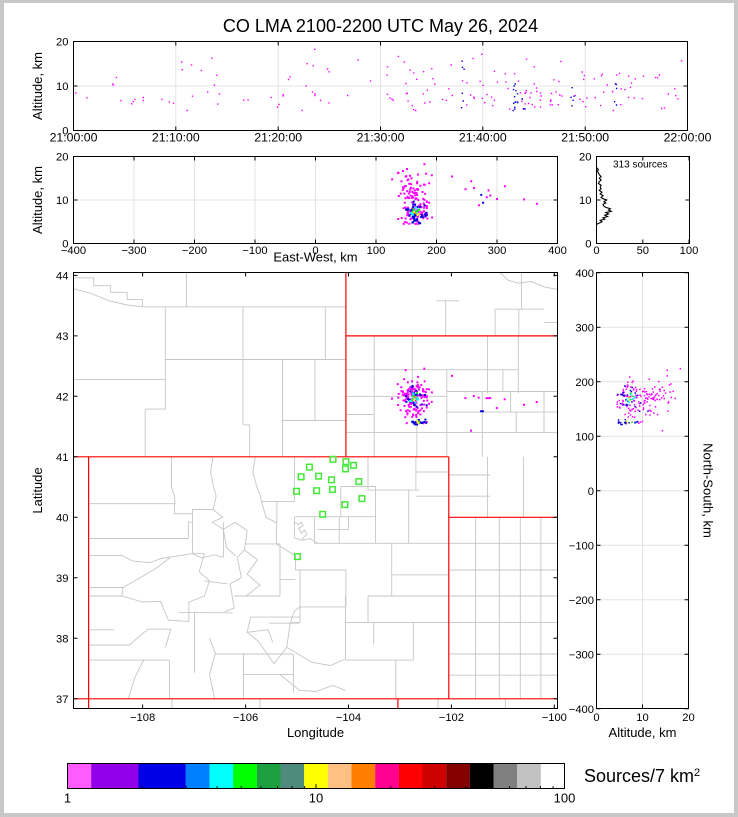 The height and width of the screenshot is (817, 738). What do you see at coordinates (62, 458) in the screenshot?
I see `svg-text: 41` at bounding box center [62, 458].